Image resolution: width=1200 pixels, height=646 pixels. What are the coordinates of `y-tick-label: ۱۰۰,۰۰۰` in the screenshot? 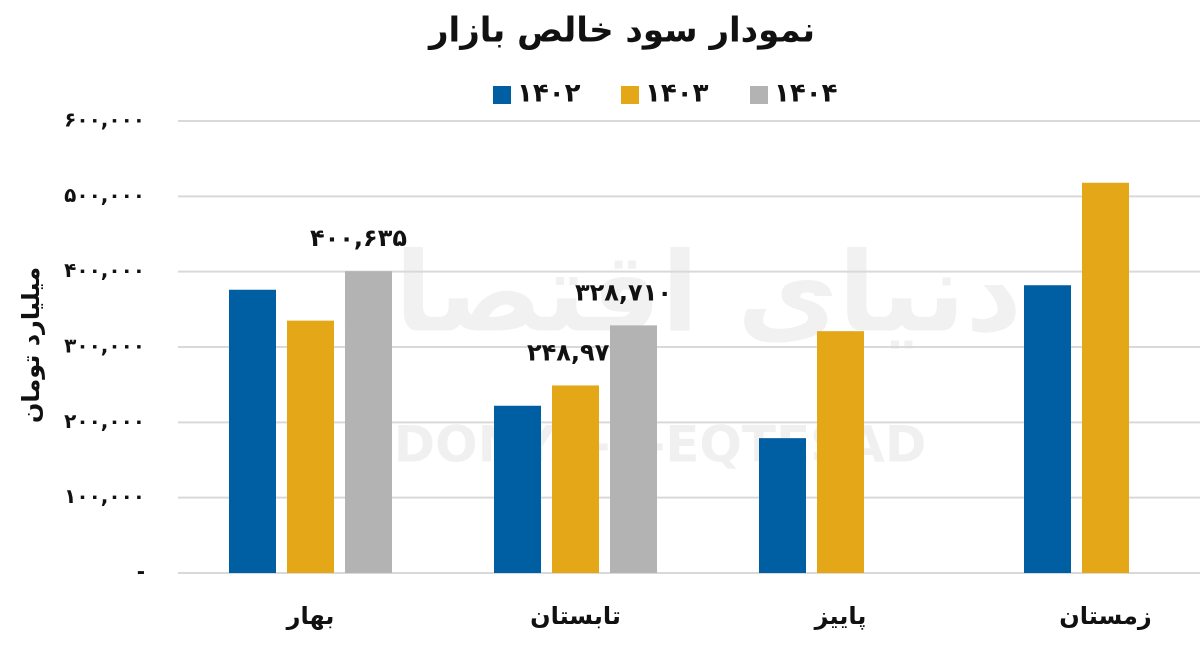 It's located at (104, 496).